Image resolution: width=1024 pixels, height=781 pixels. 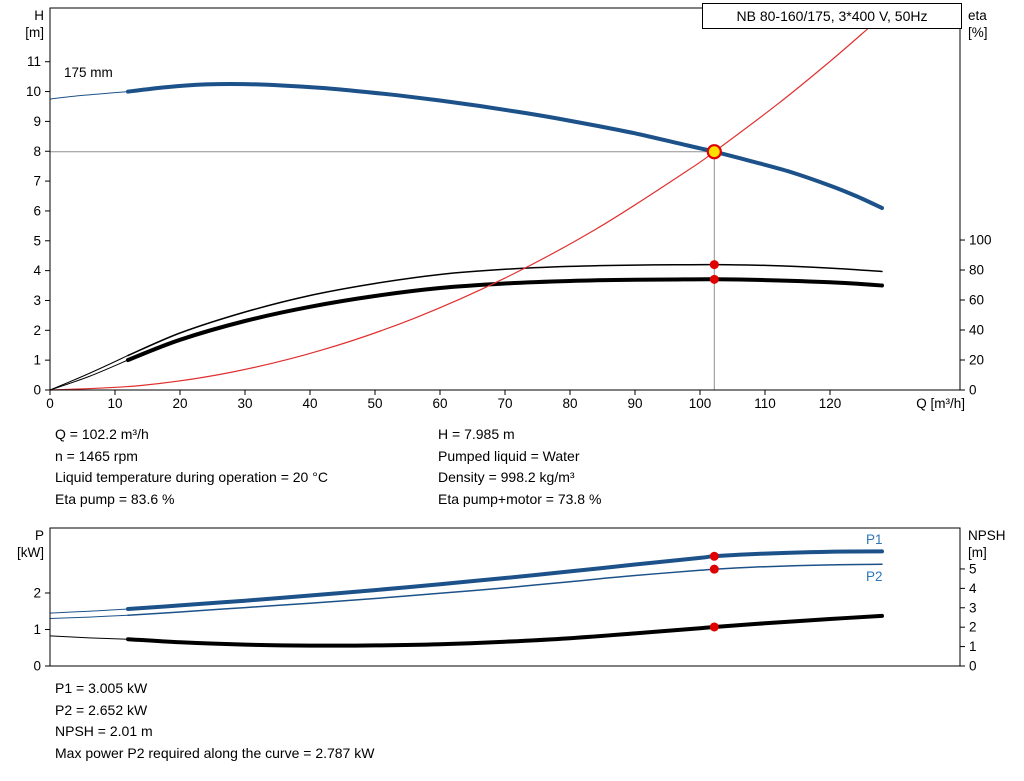 What do you see at coordinates (504, 403) in the screenshot?
I see `x-tick-label: 70` at bounding box center [504, 403].